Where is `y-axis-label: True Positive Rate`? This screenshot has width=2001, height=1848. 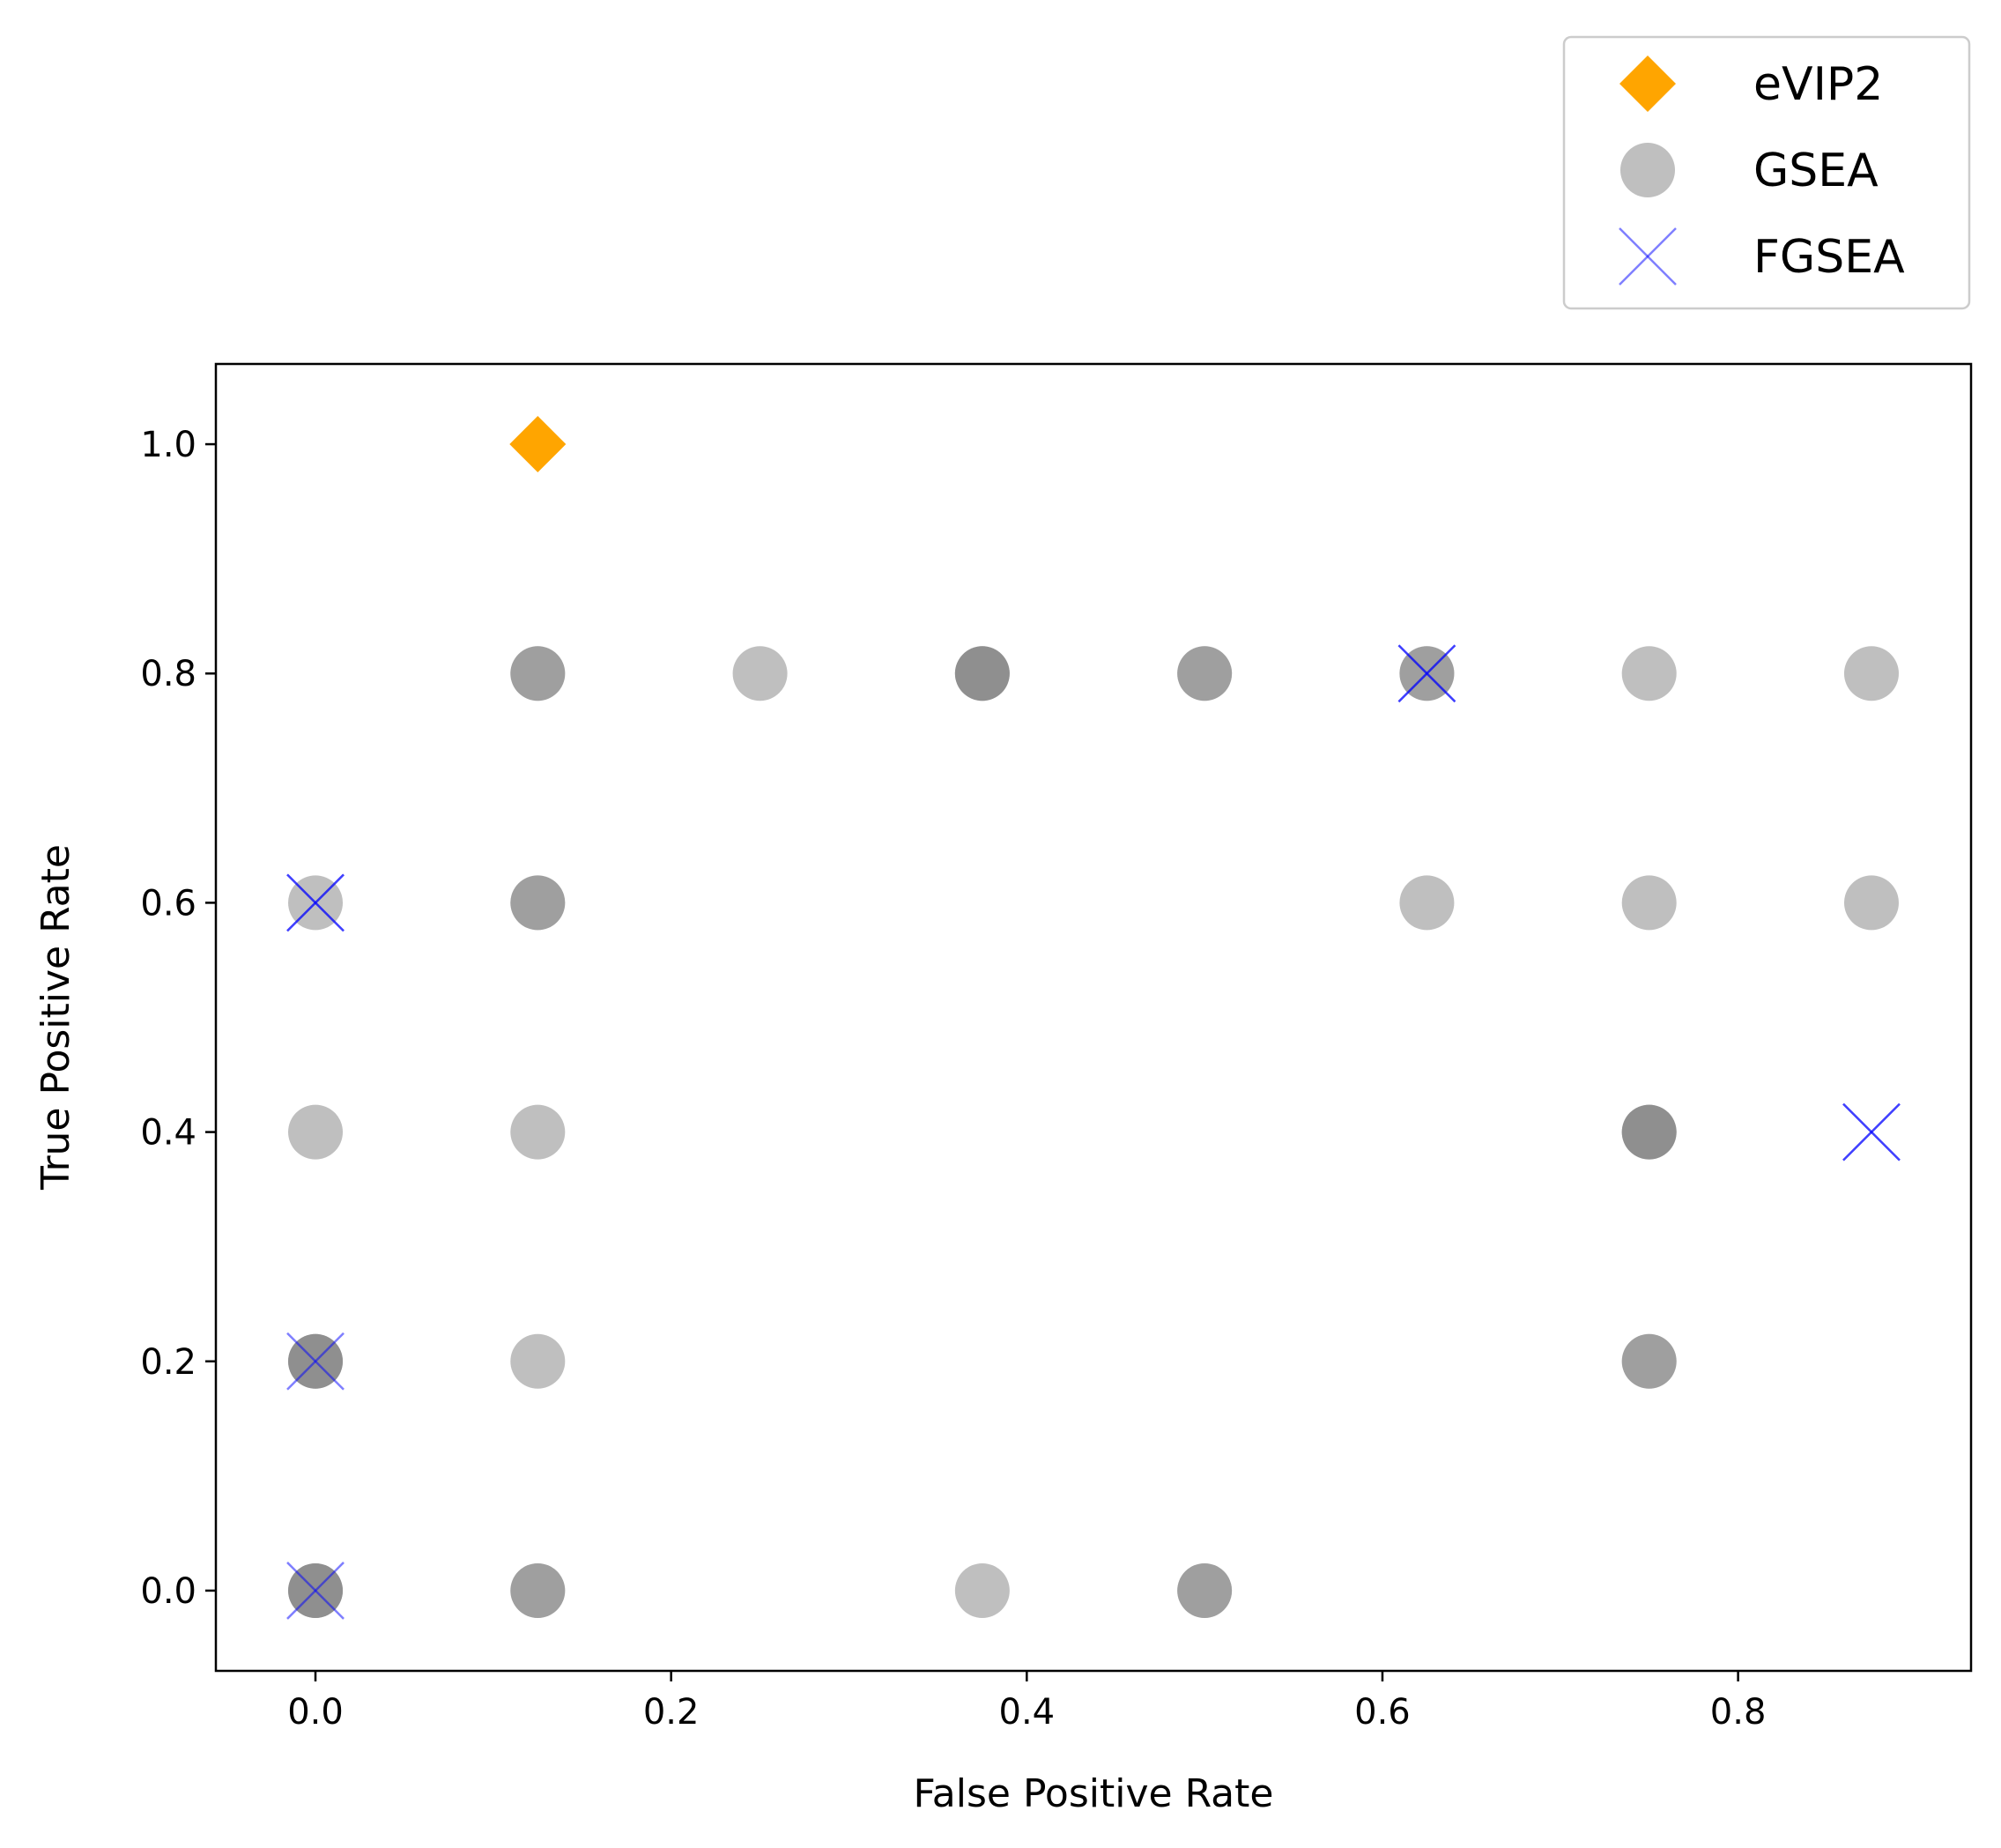
y-axis-label: True Positive Rate is located at coordinates (55, 1018).